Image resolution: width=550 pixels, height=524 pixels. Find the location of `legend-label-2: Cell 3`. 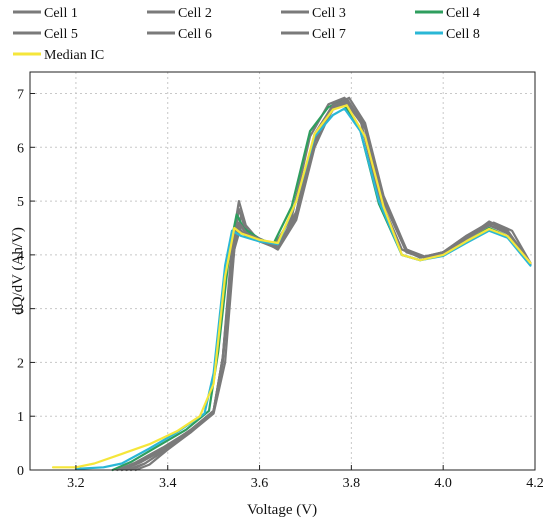

legend-label-2: Cell 3 is located at coordinates (329, 13).